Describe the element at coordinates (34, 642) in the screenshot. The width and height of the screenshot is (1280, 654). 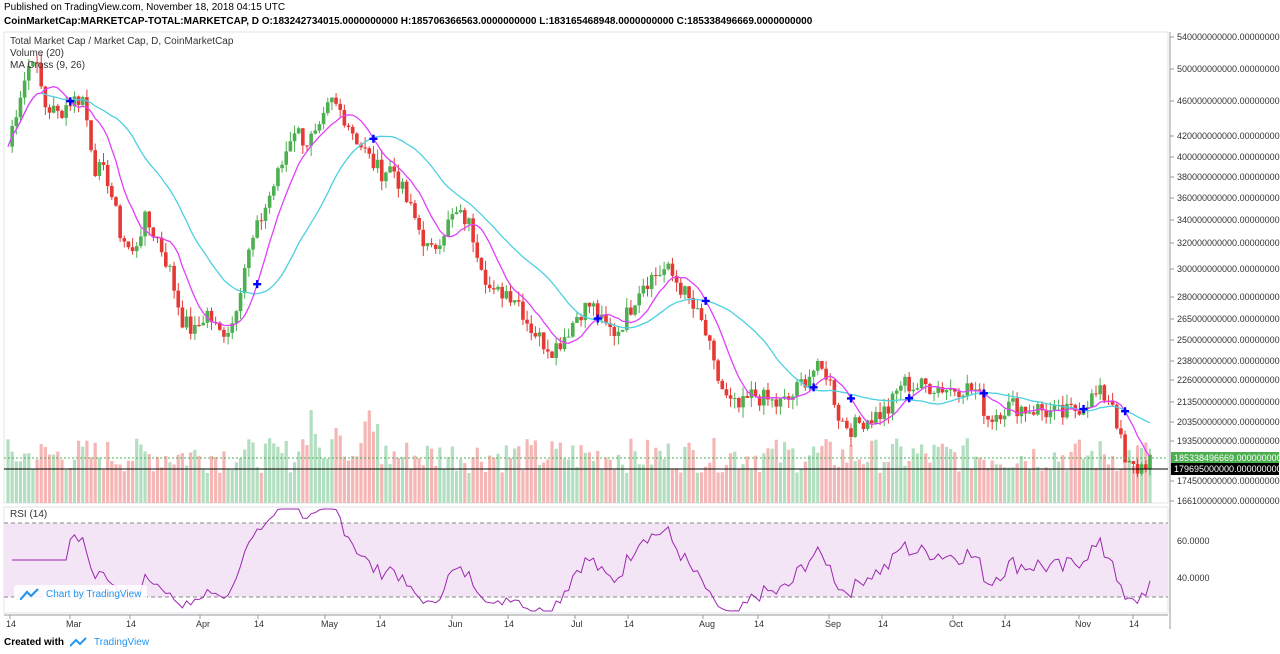
I see `created-with-label: Created with` at that location.